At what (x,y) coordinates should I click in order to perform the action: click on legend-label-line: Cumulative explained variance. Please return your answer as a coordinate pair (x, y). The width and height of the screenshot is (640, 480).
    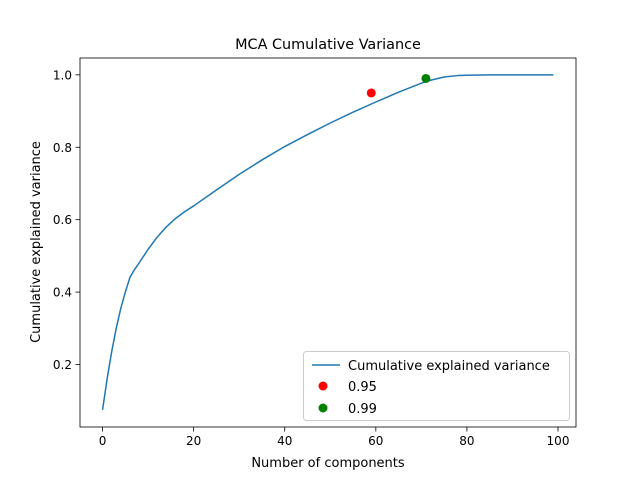
    Looking at the image, I should click on (449, 366).